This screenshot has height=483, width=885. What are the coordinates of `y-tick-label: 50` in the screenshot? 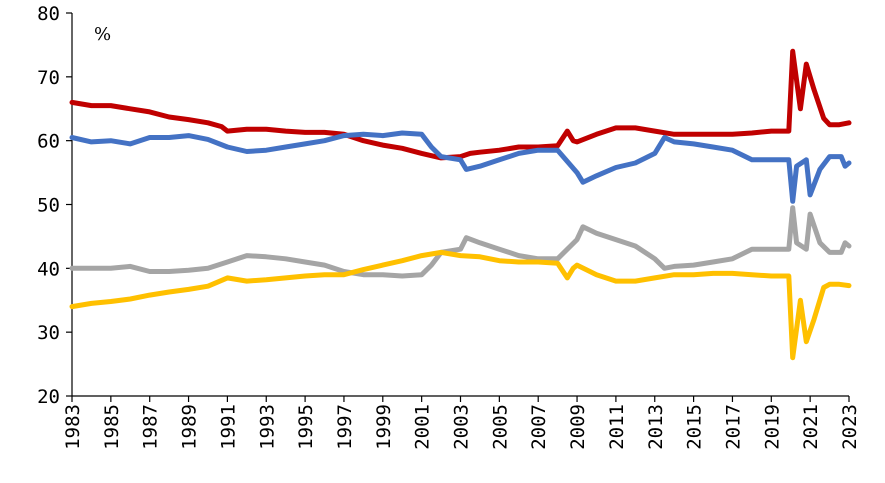 It's located at (48, 206).